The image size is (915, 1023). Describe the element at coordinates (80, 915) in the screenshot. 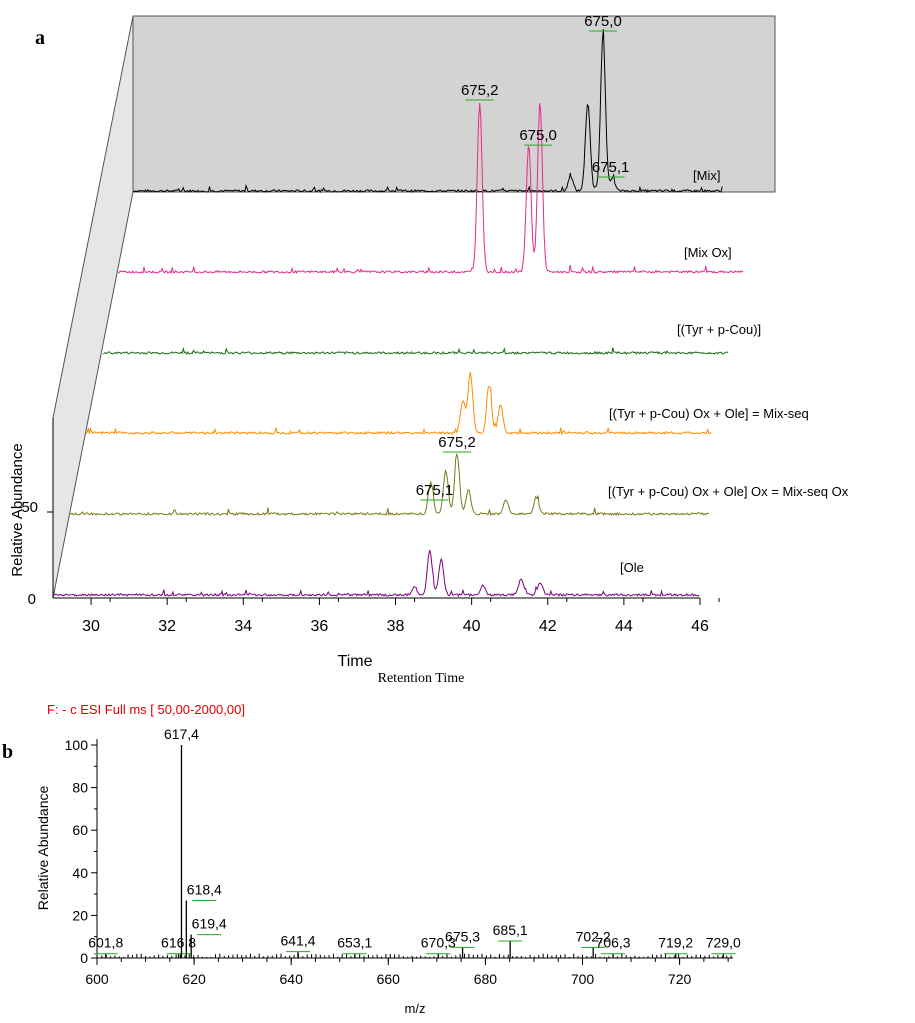

I see `y-tick-label: 20` at that location.